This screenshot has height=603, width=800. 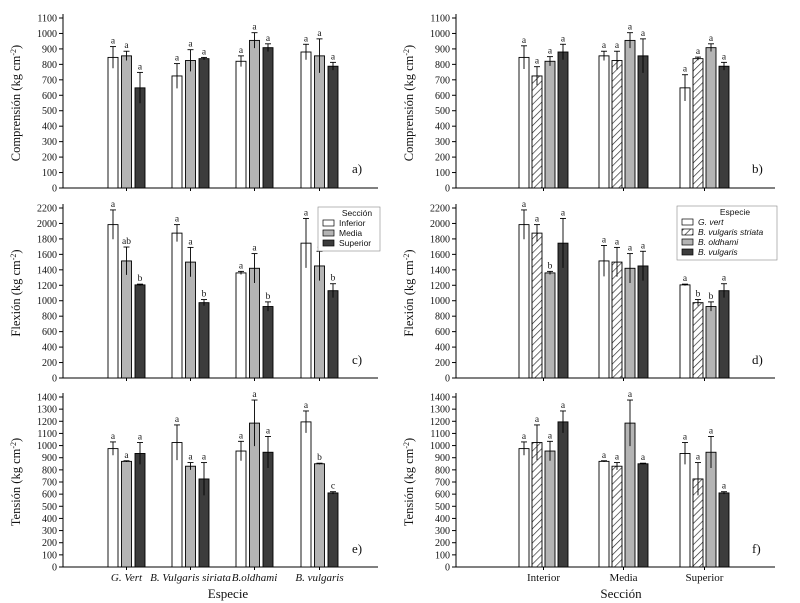 I want to click on bar-d-superior-b-oldhami, so click(x=711, y=342).